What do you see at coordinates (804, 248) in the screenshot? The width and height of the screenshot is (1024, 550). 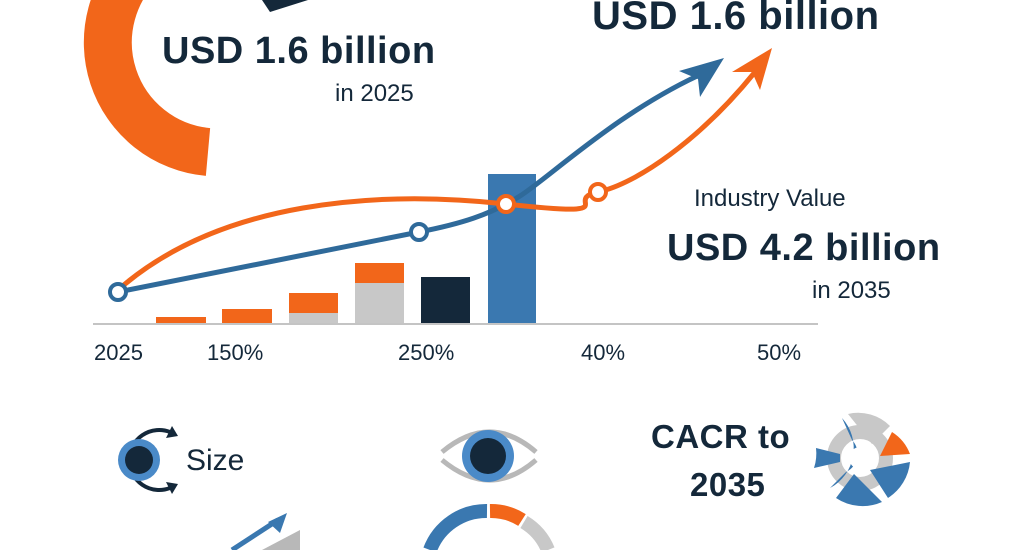 I see `industry-value: USD 4.2 billion` at bounding box center [804, 248].